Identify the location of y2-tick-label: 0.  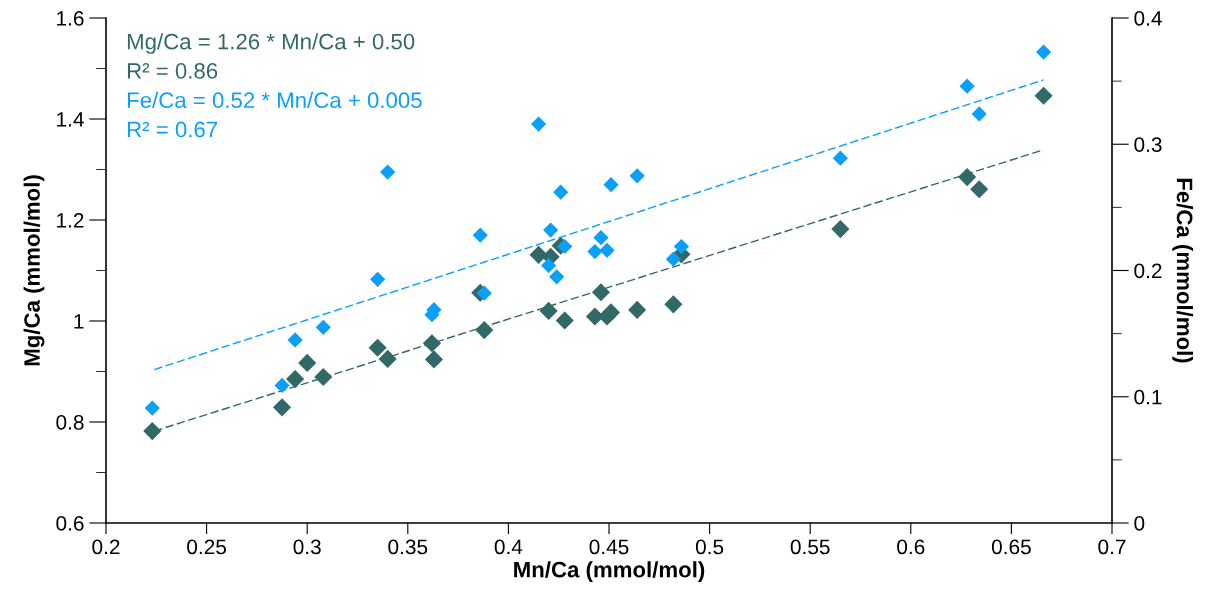
(1139, 523).